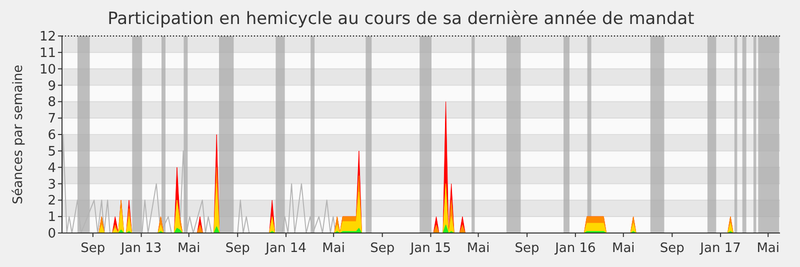 This screenshot has height=267, width=800. Describe the element at coordinates (52, 201) in the screenshot. I see `y-tick-label: 2` at that location.